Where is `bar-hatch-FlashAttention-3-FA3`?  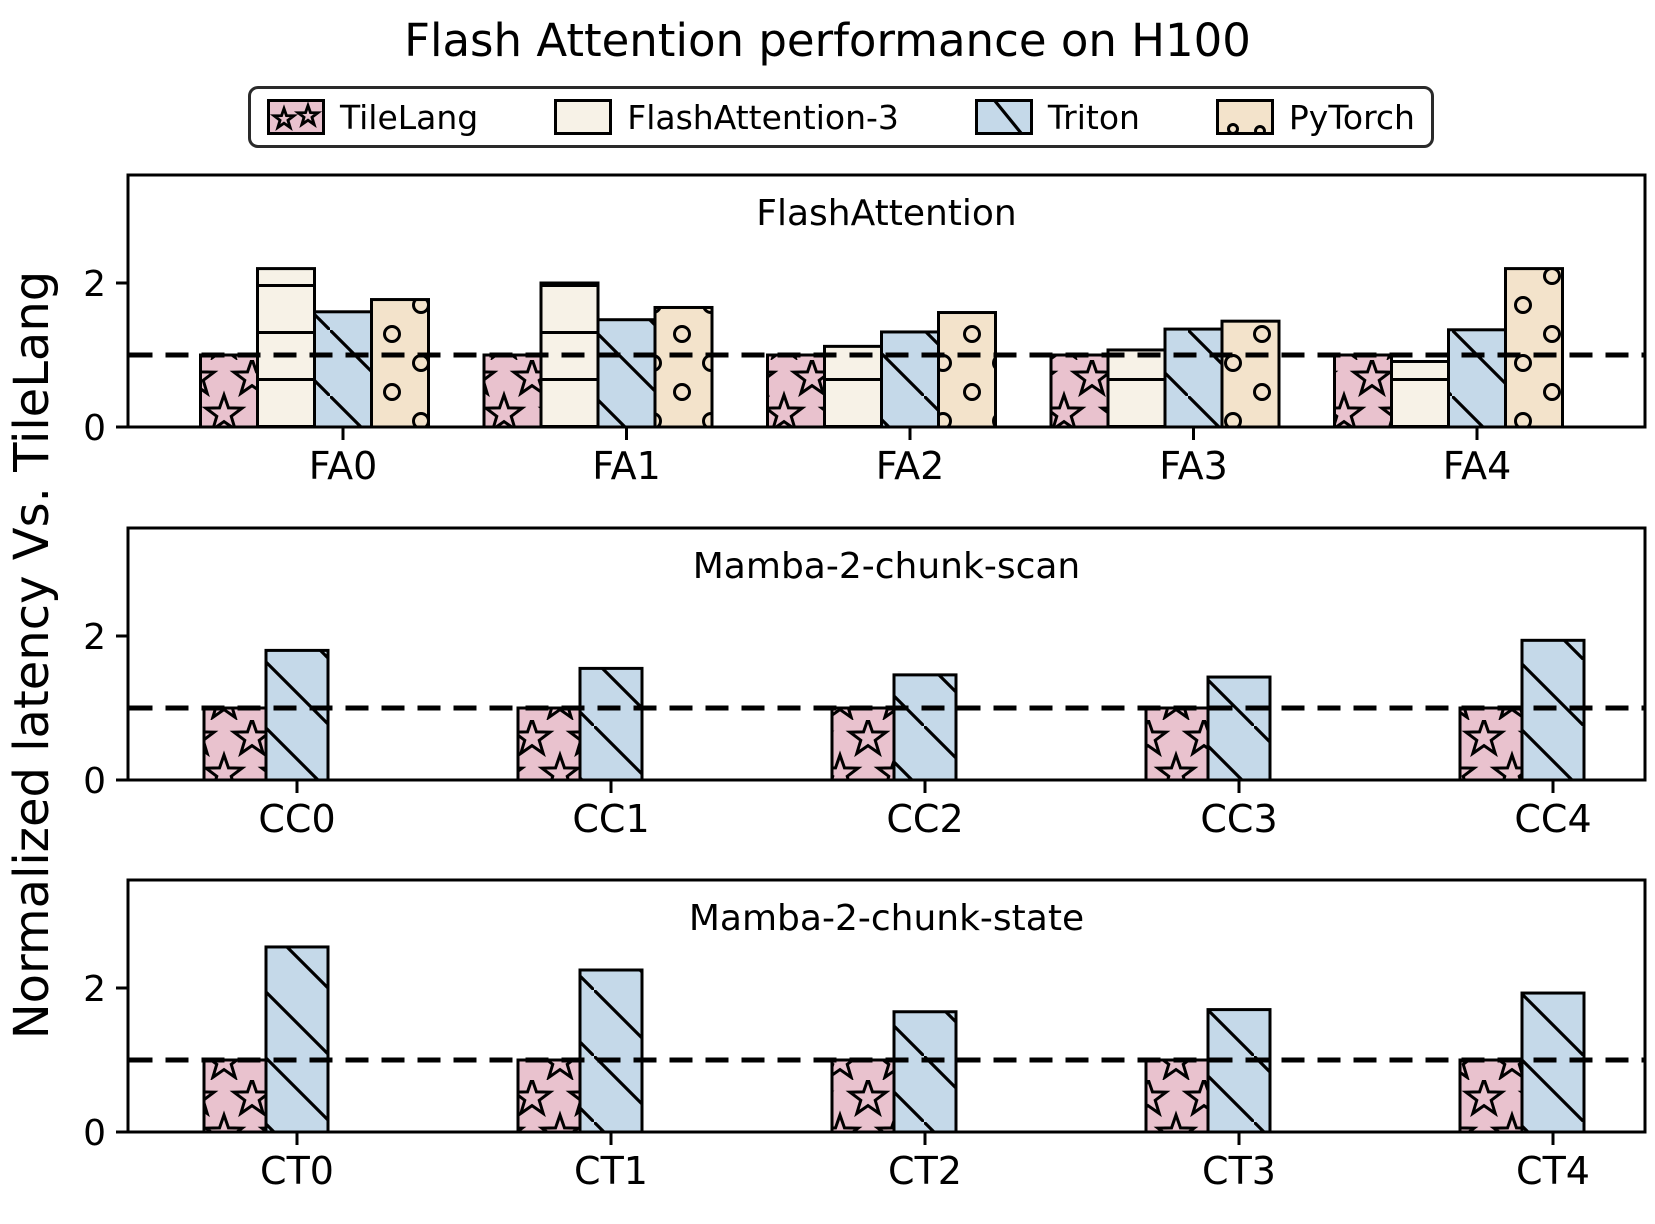 bar-hatch-FlashAttention-3-FA3 is located at coordinates (1136, 388).